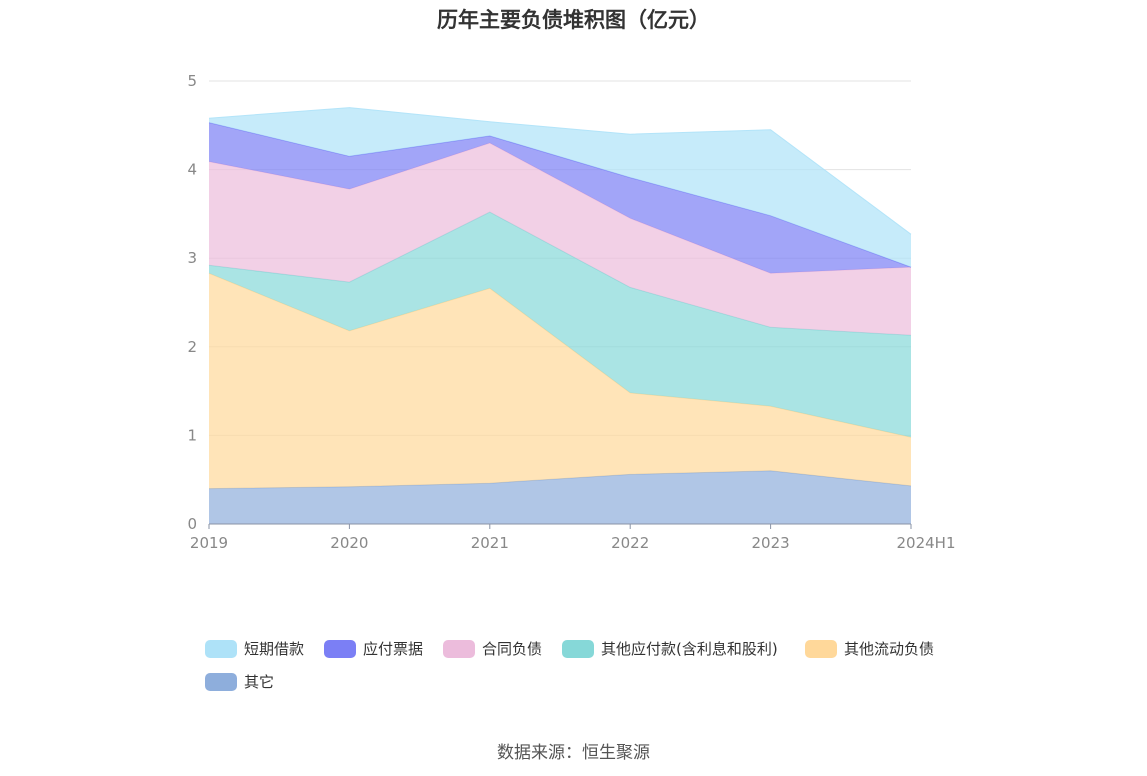 The width and height of the screenshot is (1147, 776). What do you see at coordinates (490, 543) in the screenshot?
I see `x-tick-label: 2021` at bounding box center [490, 543].